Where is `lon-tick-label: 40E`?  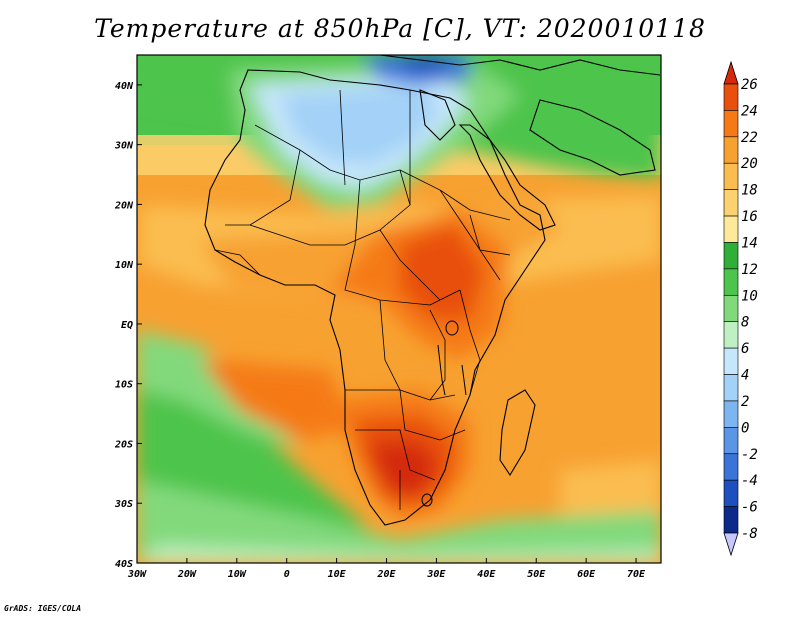 lon-tick-label: 40E is located at coordinates (486, 574).